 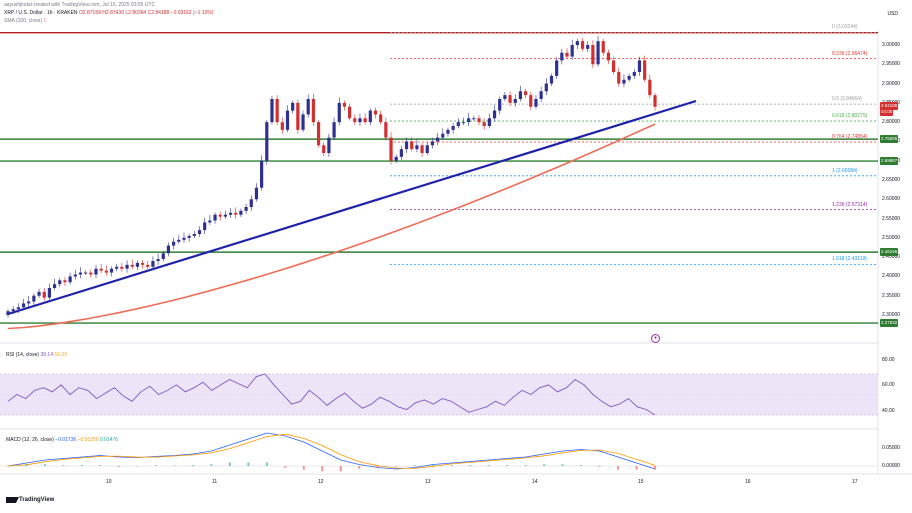 What do you see at coordinates (891, 466) in the screenshot?
I see `macd-tick: 0.00000` at bounding box center [891, 466].